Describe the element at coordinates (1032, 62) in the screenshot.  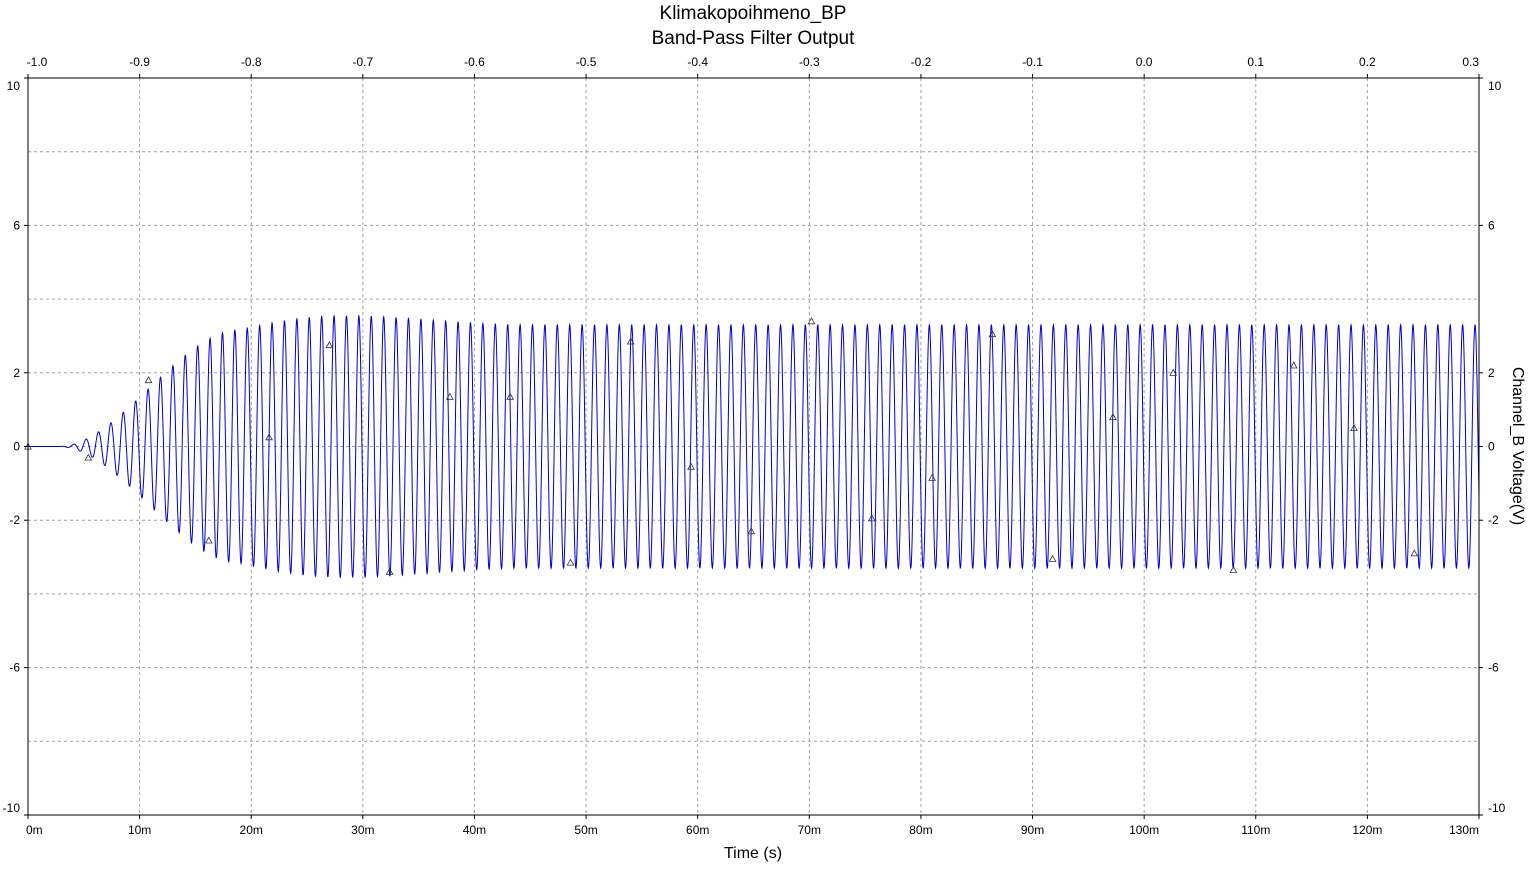
I see `top-tick-label: -0.1` at that location.